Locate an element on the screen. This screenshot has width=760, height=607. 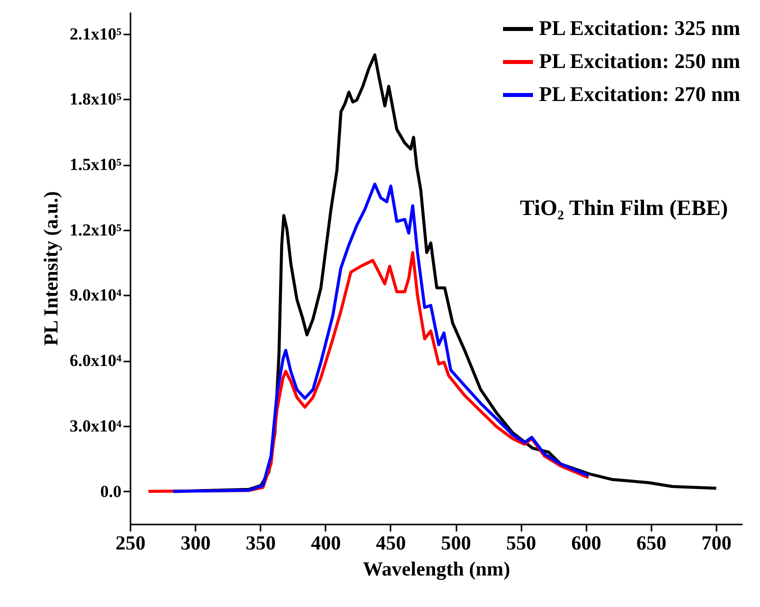
x-tick-label: 500 is located at coordinates (456, 543).